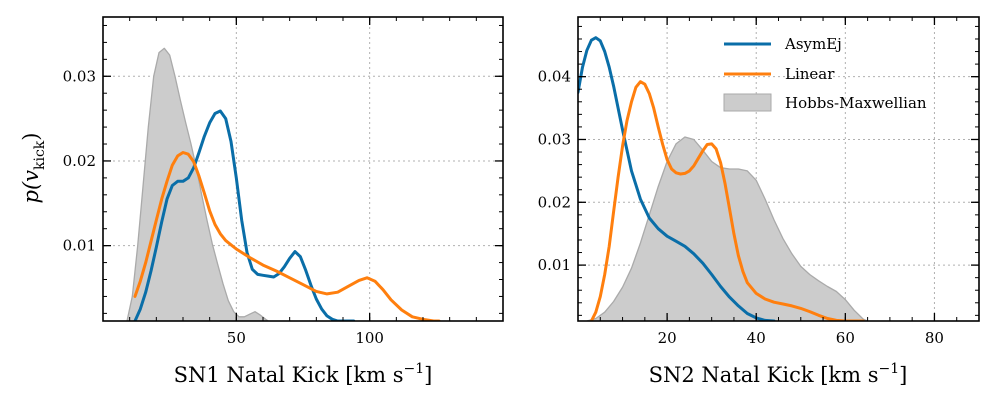 This screenshot has width=996, height=405. Describe the element at coordinates (79, 161) in the screenshot. I see `left-y-tick-label: 0.02` at that location.